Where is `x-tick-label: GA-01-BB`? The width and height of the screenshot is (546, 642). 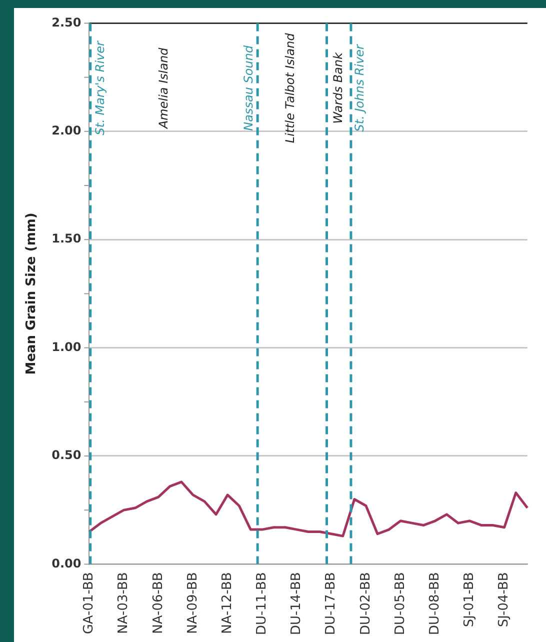 x-tick-label: GA-01-BB is located at coordinates (89, 603).